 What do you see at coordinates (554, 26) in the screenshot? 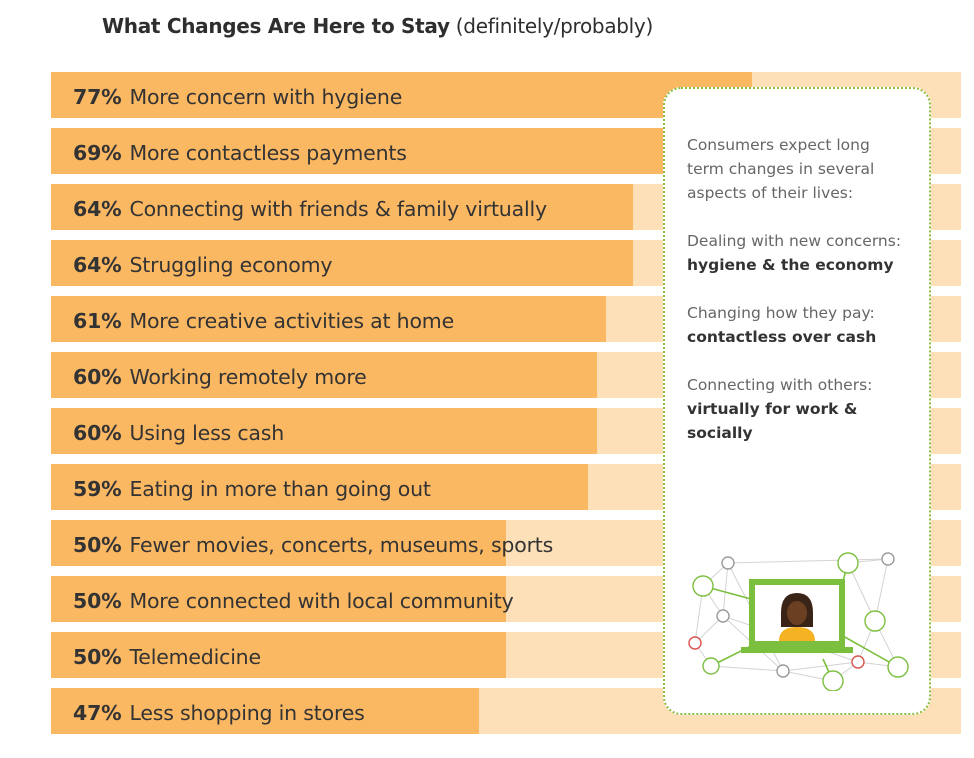
I see `chart-title-sub: (definitely/probably)` at bounding box center [554, 26].